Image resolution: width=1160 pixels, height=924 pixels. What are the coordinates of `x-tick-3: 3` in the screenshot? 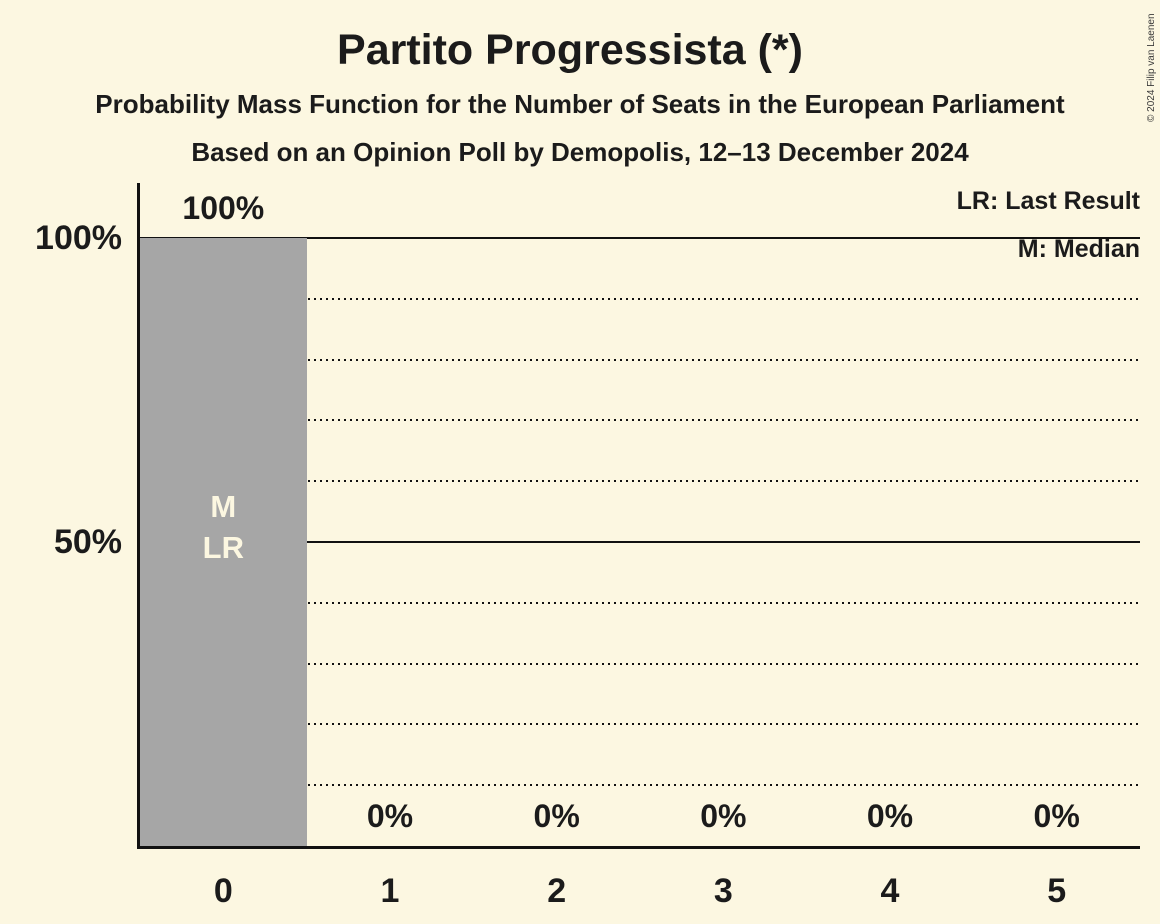 It's located at (723, 891).